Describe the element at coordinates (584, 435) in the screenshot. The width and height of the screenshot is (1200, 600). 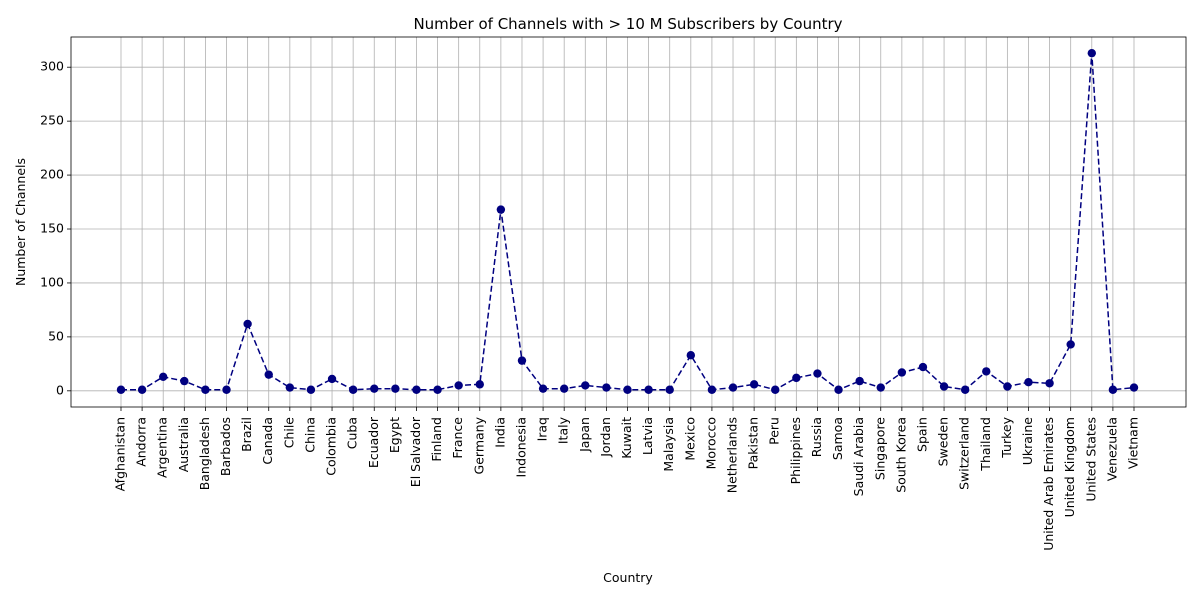
I see `x-tick-label: Japan` at that location.